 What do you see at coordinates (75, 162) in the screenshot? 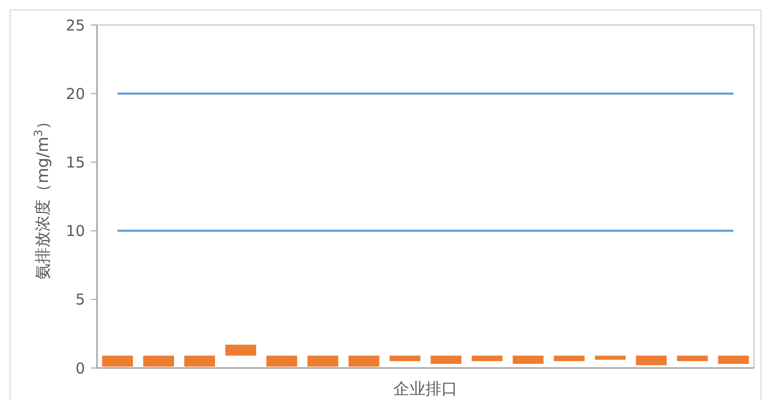
I see `y-tick-label: 15` at bounding box center [75, 162].